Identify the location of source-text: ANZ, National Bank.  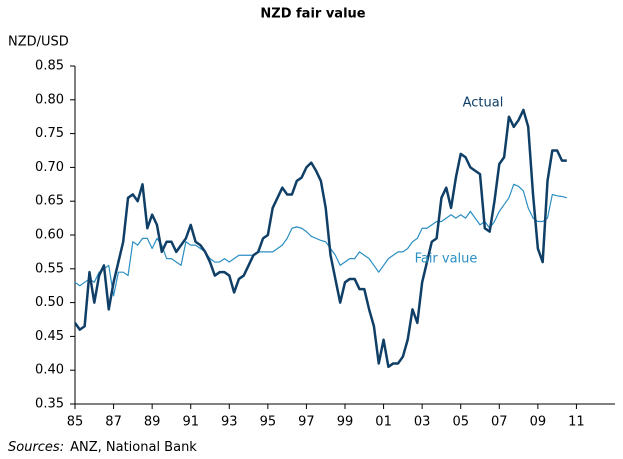
(133, 447).